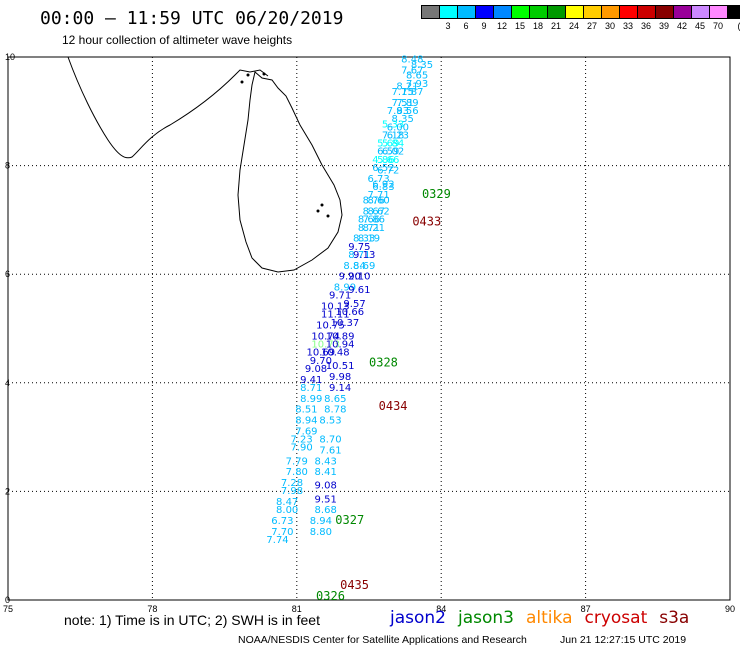  Describe the element at coordinates (403, 92) in the screenshot. I see `wave-height-reading: 7.15` at that location.